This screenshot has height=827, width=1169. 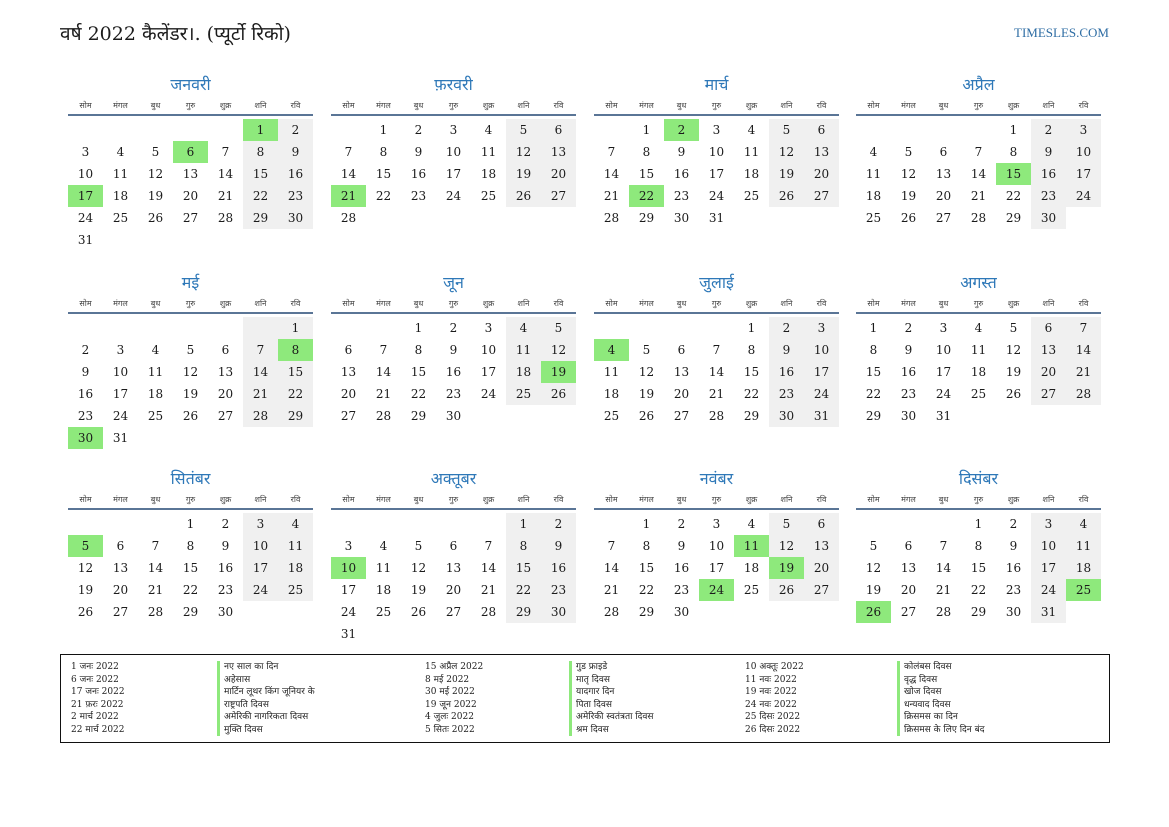 What do you see at coordinates (941, 704) in the screenshot?
I see `legend-holiday-name: धन्यवाद दिवस` at bounding box center [941, 704].